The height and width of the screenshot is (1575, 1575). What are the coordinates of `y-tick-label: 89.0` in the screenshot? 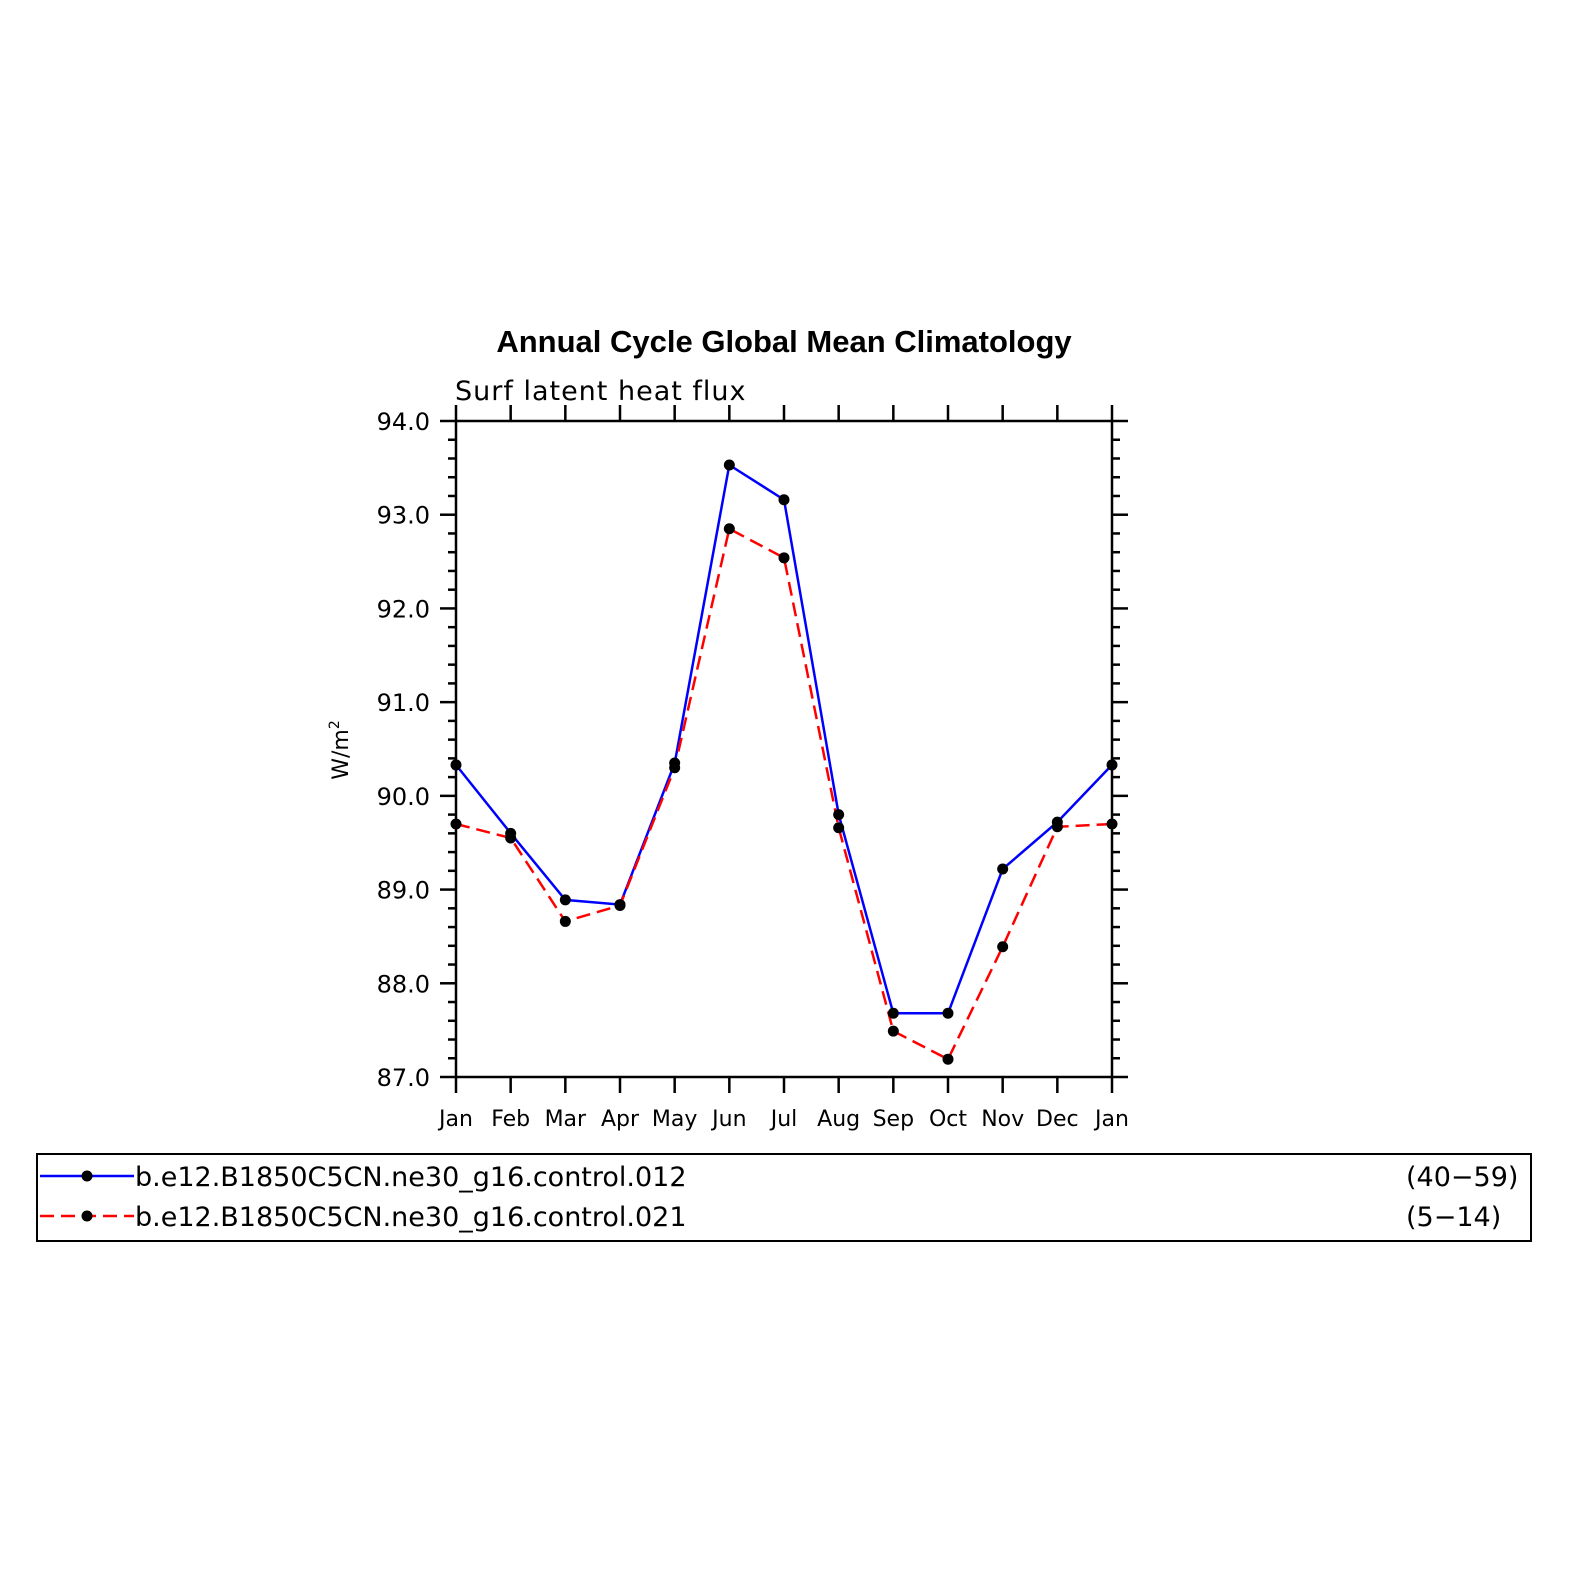 It's located at (403, 891).